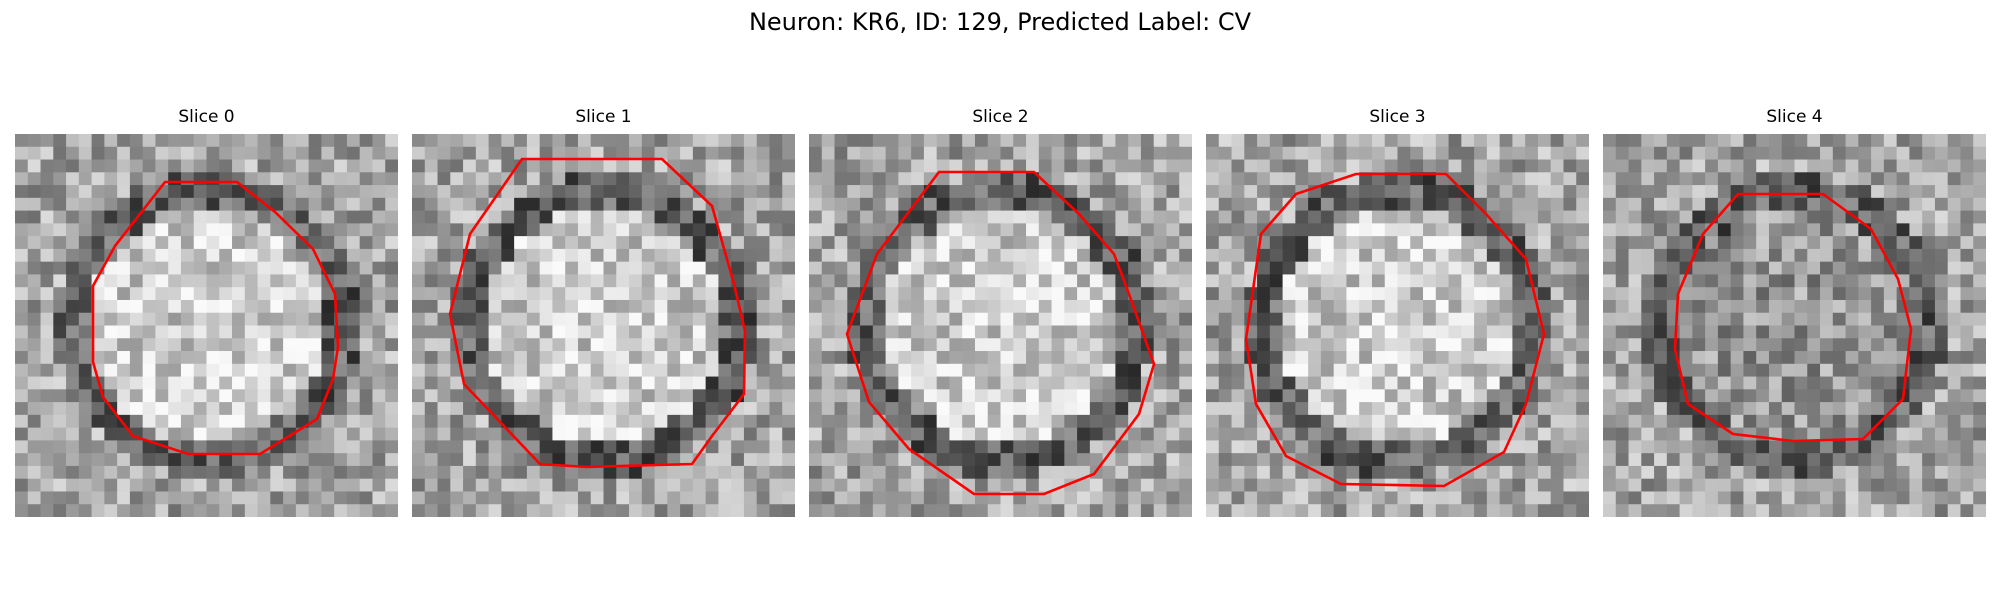  Describe the element at coordinates (206, 325) in the screenshot. I see `pixel-grid` at that location.